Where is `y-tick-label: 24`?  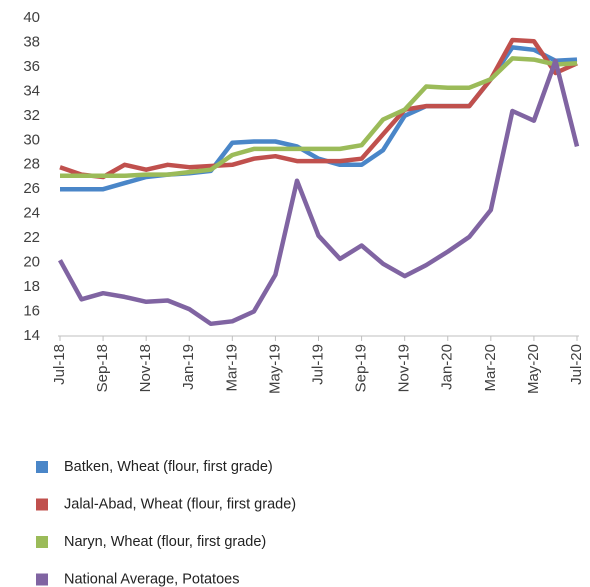
y-tick-label: 24 is located at coordinates (31, 213).